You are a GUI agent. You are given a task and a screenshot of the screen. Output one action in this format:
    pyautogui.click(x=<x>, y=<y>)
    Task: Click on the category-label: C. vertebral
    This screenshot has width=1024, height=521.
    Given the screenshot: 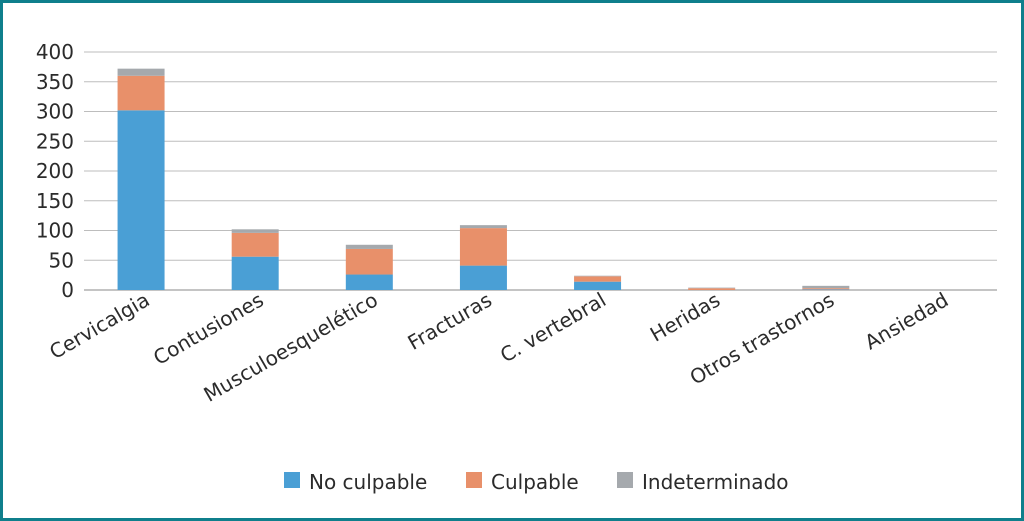 What is the action you would take?
    pyautogui.click(x=553, y=328)
    